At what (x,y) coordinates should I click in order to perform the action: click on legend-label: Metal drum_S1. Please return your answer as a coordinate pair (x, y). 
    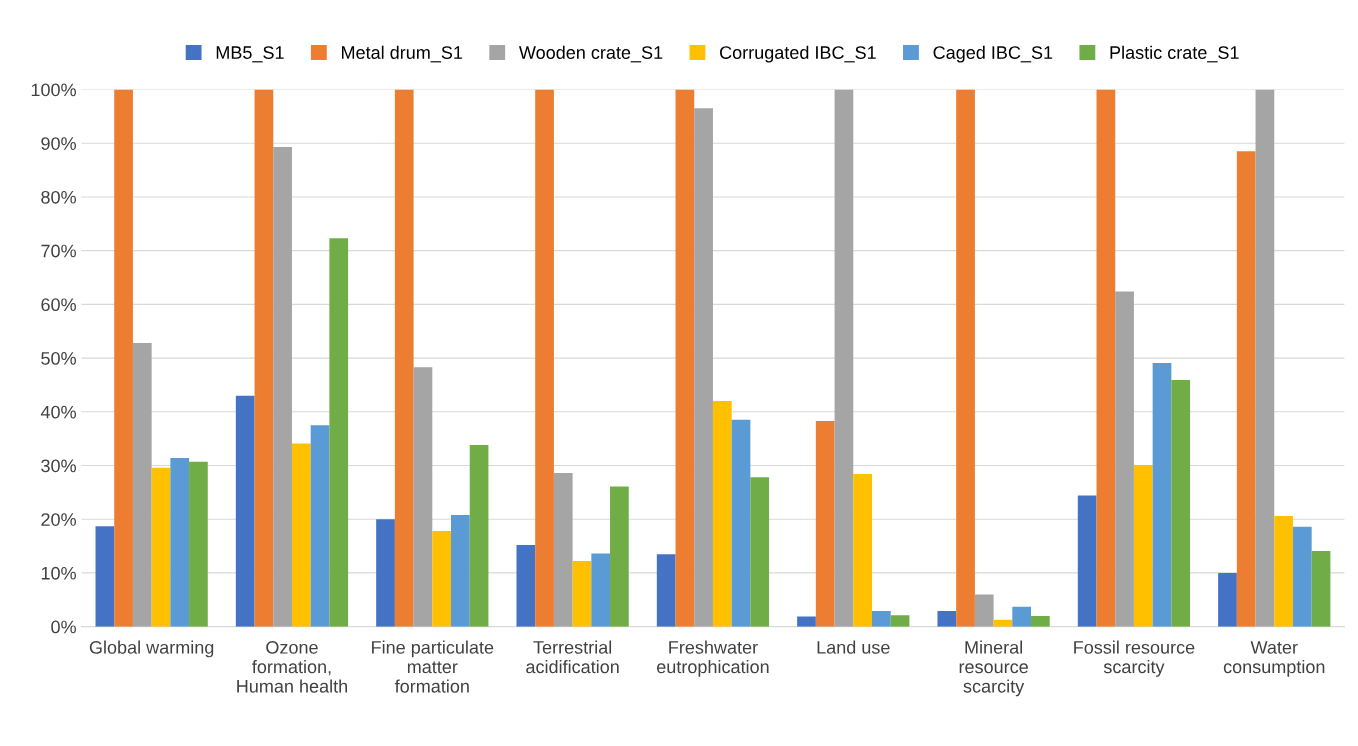
    Looking at the image, I should click on (402, 54).